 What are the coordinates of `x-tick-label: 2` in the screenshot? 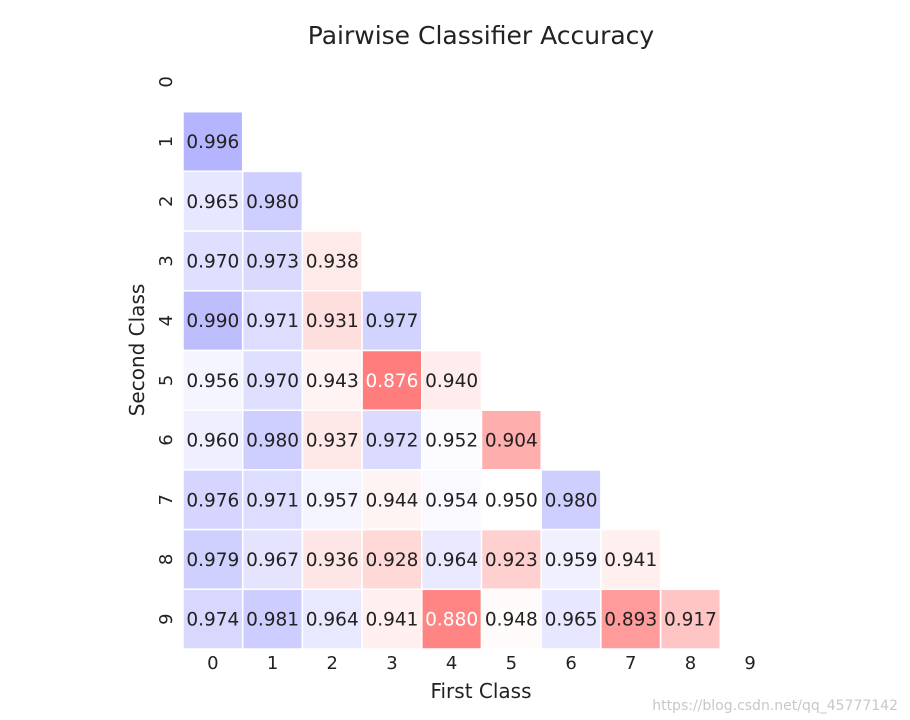 It's located at (332, 663).